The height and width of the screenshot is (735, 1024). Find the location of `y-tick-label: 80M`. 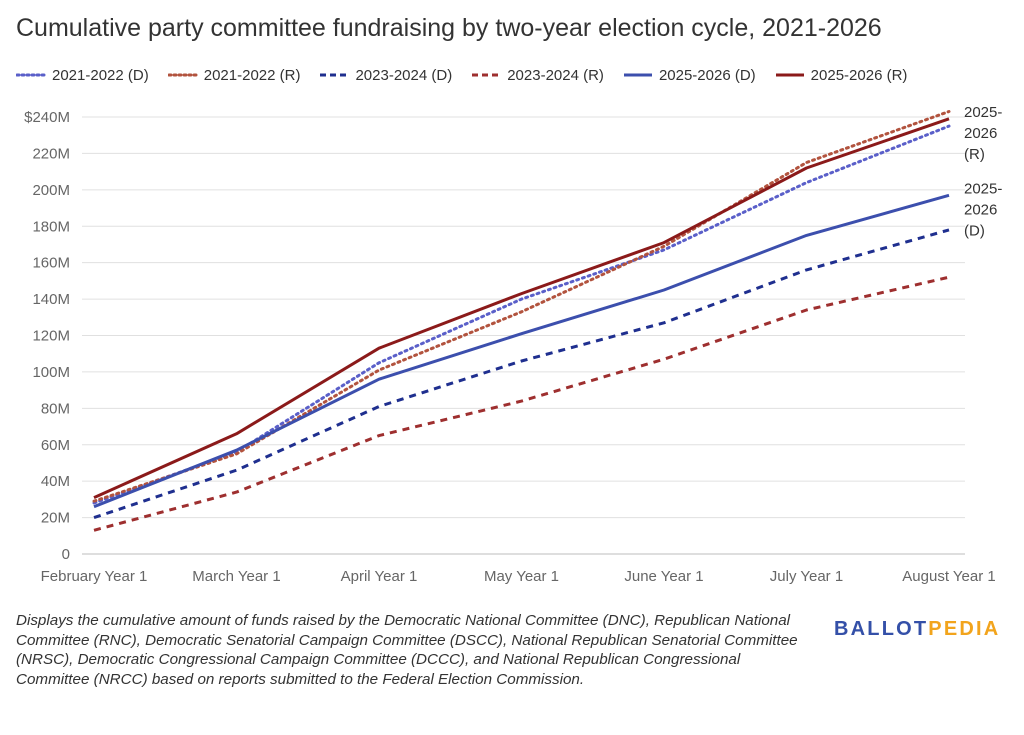

y-tick-label: 80M is located at coordinates (55, 408).